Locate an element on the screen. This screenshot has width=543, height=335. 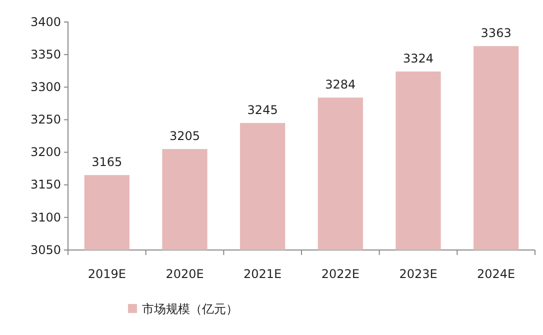
y-tick-label: 3350 is located at coordinates (45, 54).